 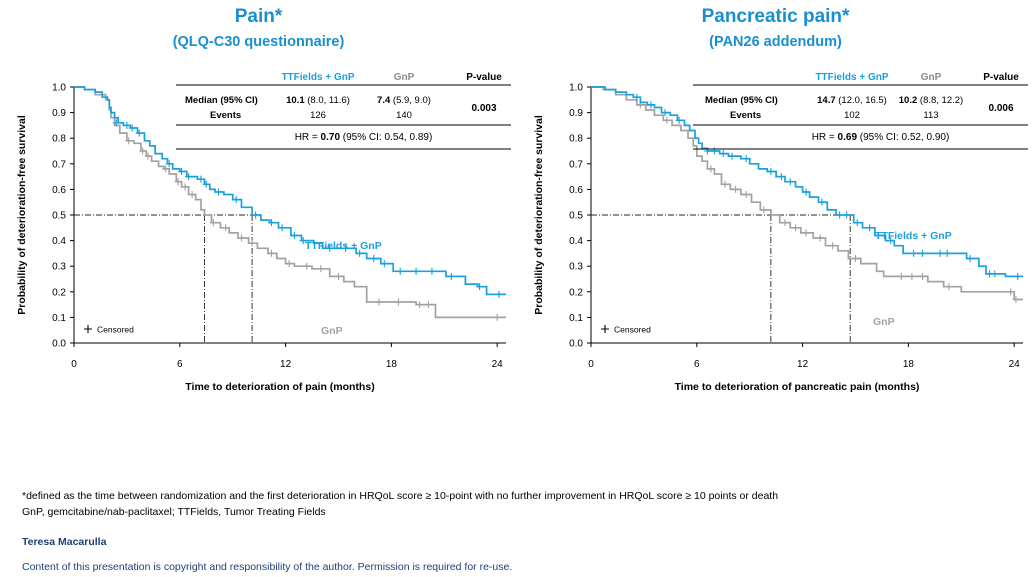 I want to click on table-events-gnp: 113, so click(x=930, y=115).